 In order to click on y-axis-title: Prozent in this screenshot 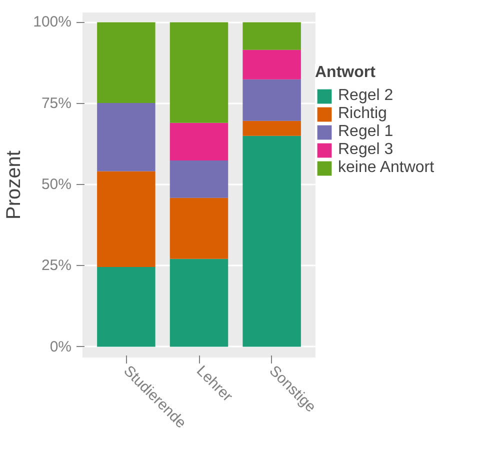, I will do `click(14, 185)`.